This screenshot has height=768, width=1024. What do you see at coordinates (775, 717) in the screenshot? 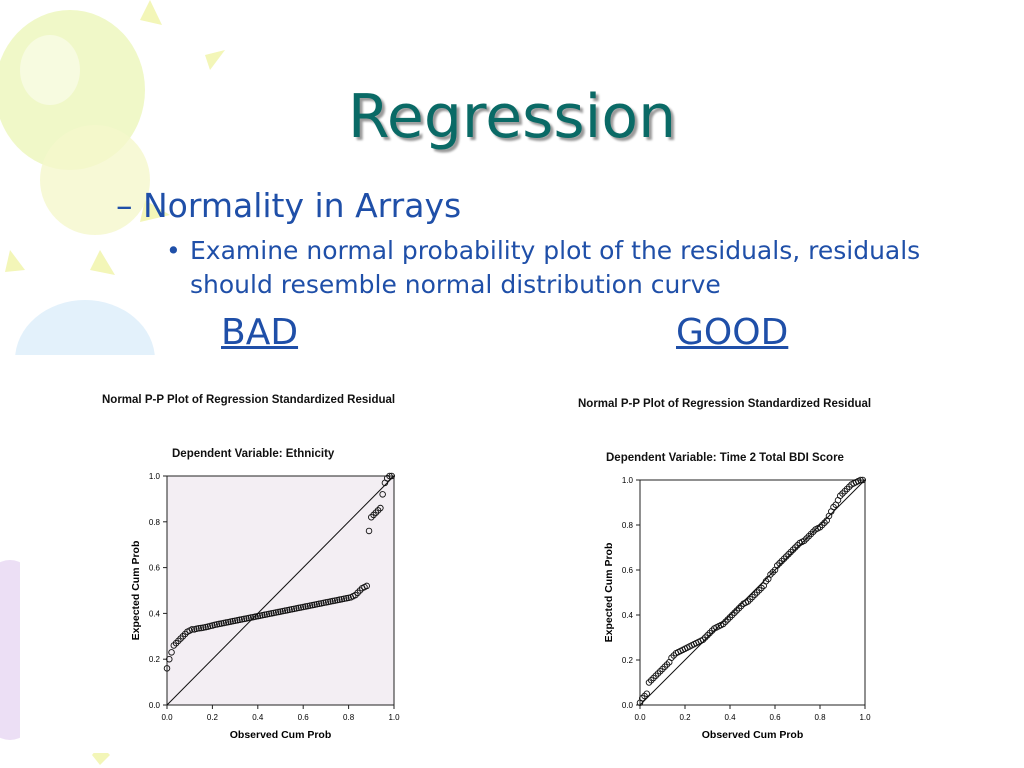
I see `x-tick-label: 0.6` at bounding box center [775, 717].